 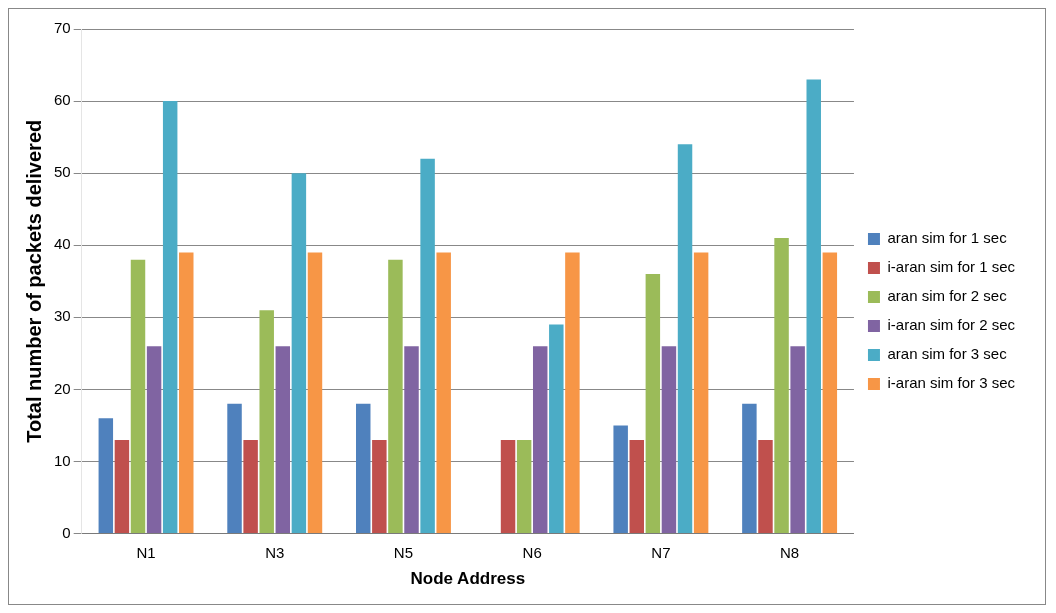 I want to click on y-tick-label: 10, so click(x=62, y=460).